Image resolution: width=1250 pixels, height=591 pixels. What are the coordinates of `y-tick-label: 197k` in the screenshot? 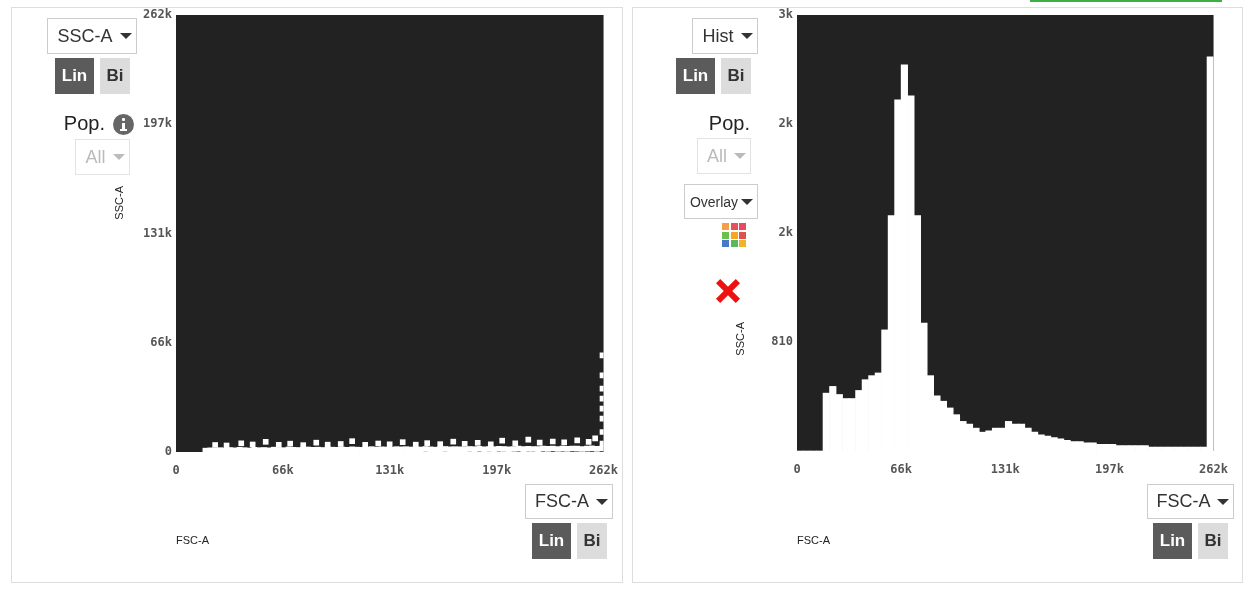 It's located at (158, 123).